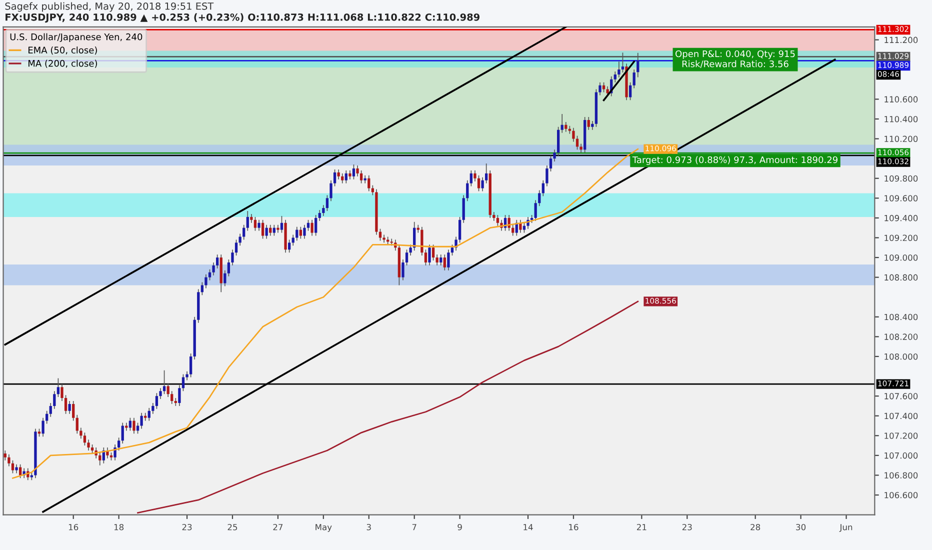 The width and height of the screenshot is (932, 550). What do you see at coordinates (528, 527) in the screenshot?
I see `x-tick-label: 14` at bounding box center [528, 527].